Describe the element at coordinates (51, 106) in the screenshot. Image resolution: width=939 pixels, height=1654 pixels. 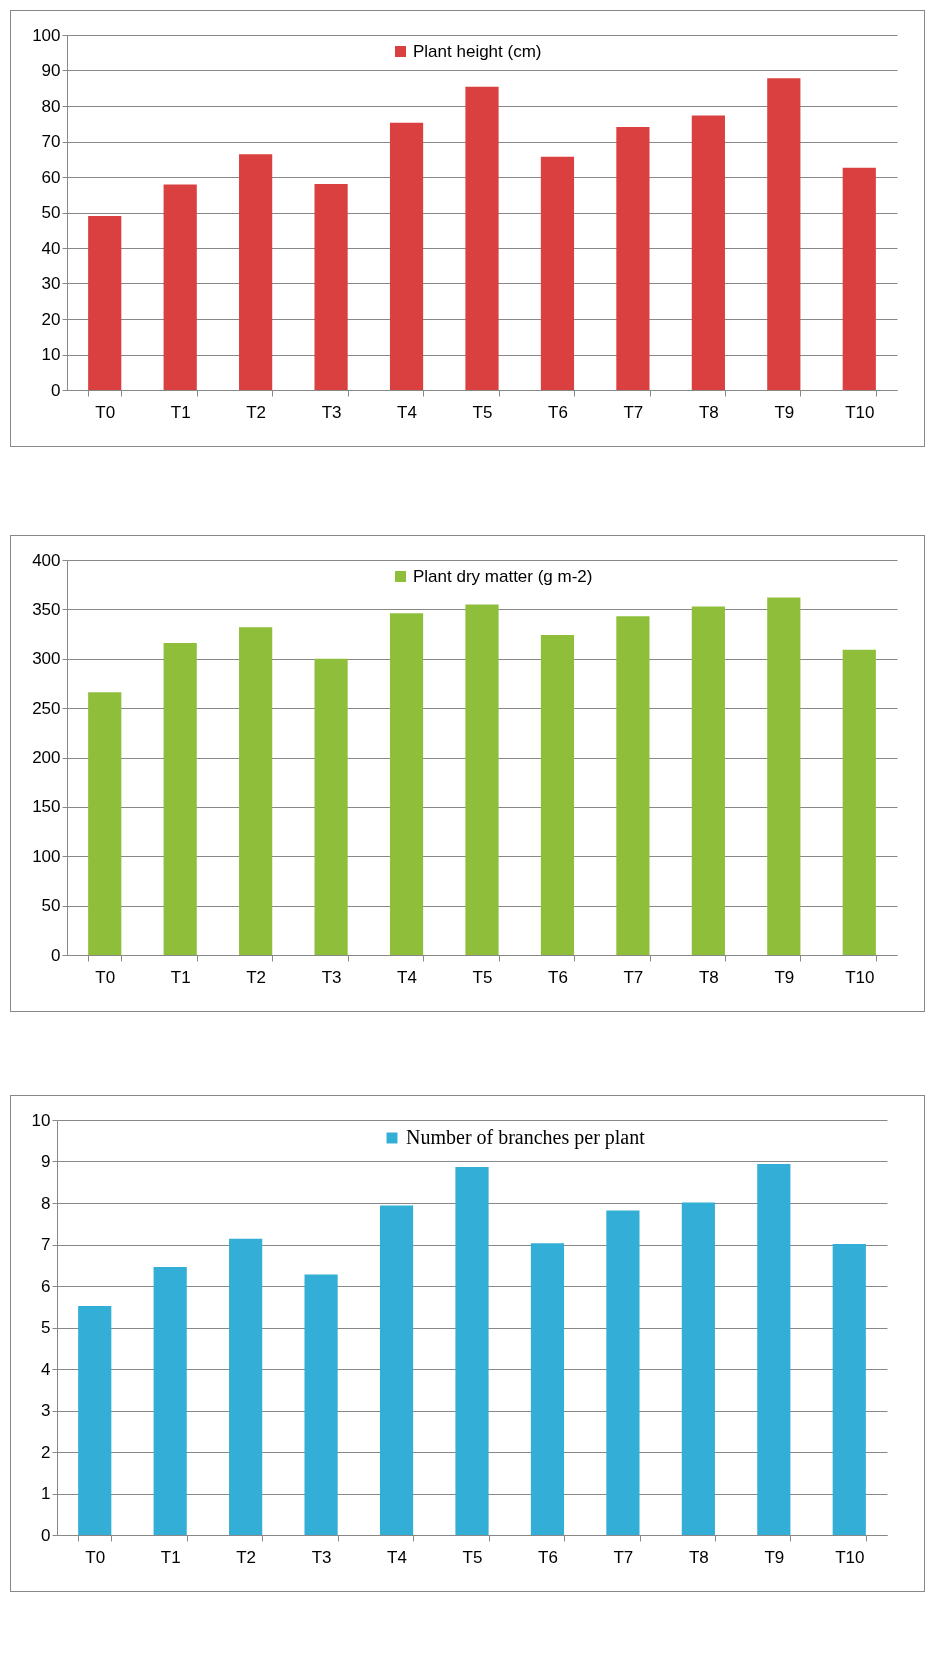
I see `y-tick-label: 80` at that location.